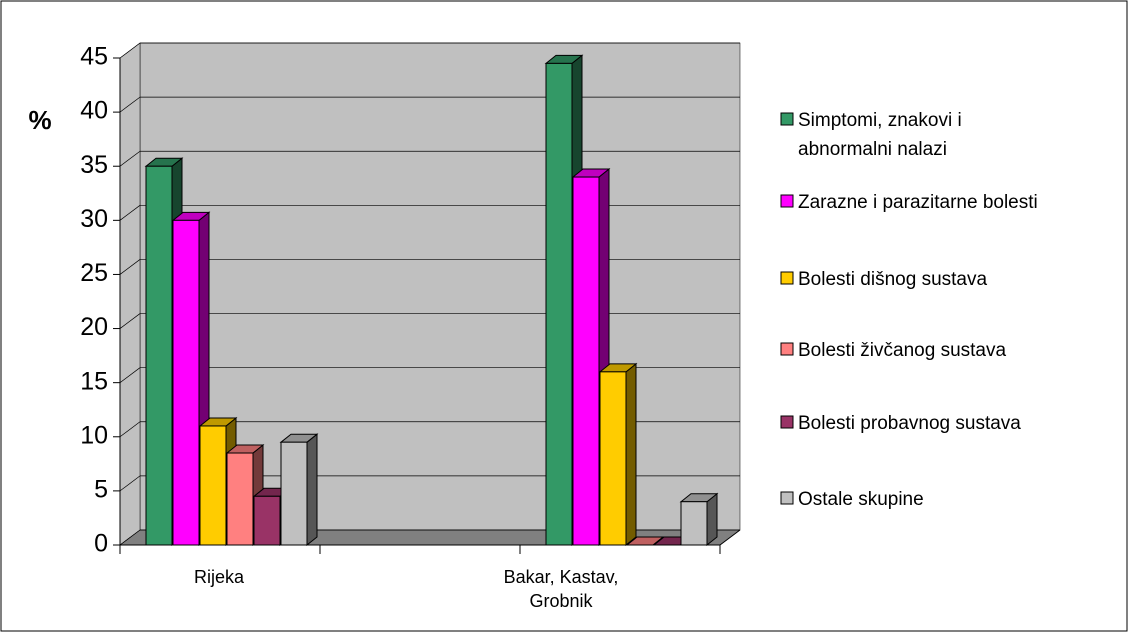 This screenshot has width=1128, height=632. What do you see at coordinates (101, 489) in the screenshot?
I see `y-tick-label: 5` at bounding box center [101, 489].